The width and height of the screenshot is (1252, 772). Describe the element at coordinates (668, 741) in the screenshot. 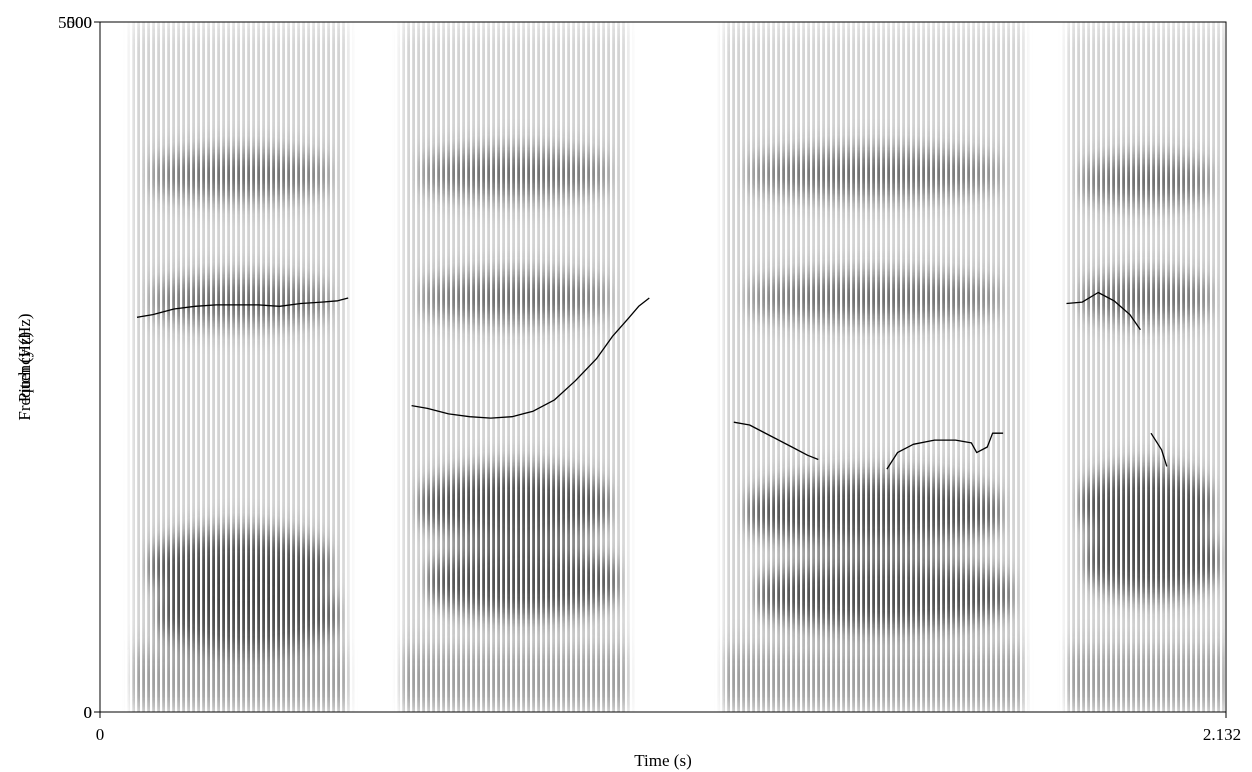

I see `x-axis: 0 2.132 Time (s)` at that location.